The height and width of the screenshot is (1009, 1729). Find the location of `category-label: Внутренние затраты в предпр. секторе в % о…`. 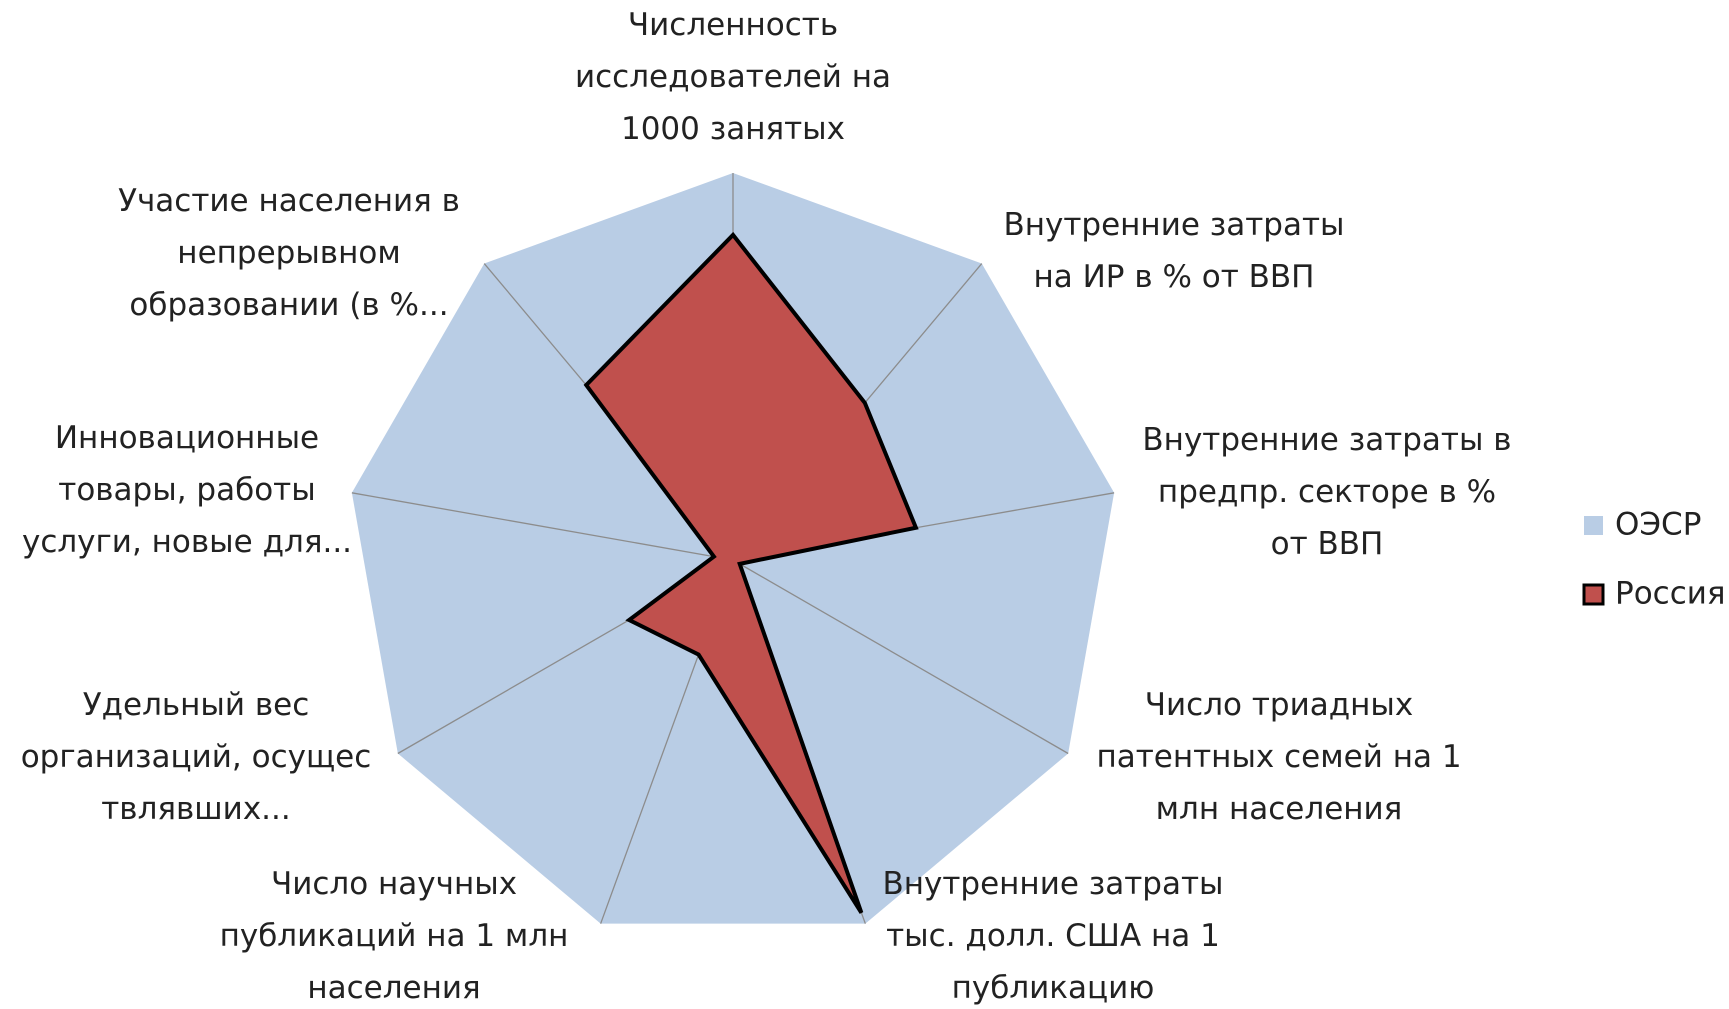

category-label: Внутренние затраты в предпр. секторе в % о… is located at coordinates (1326, 492).